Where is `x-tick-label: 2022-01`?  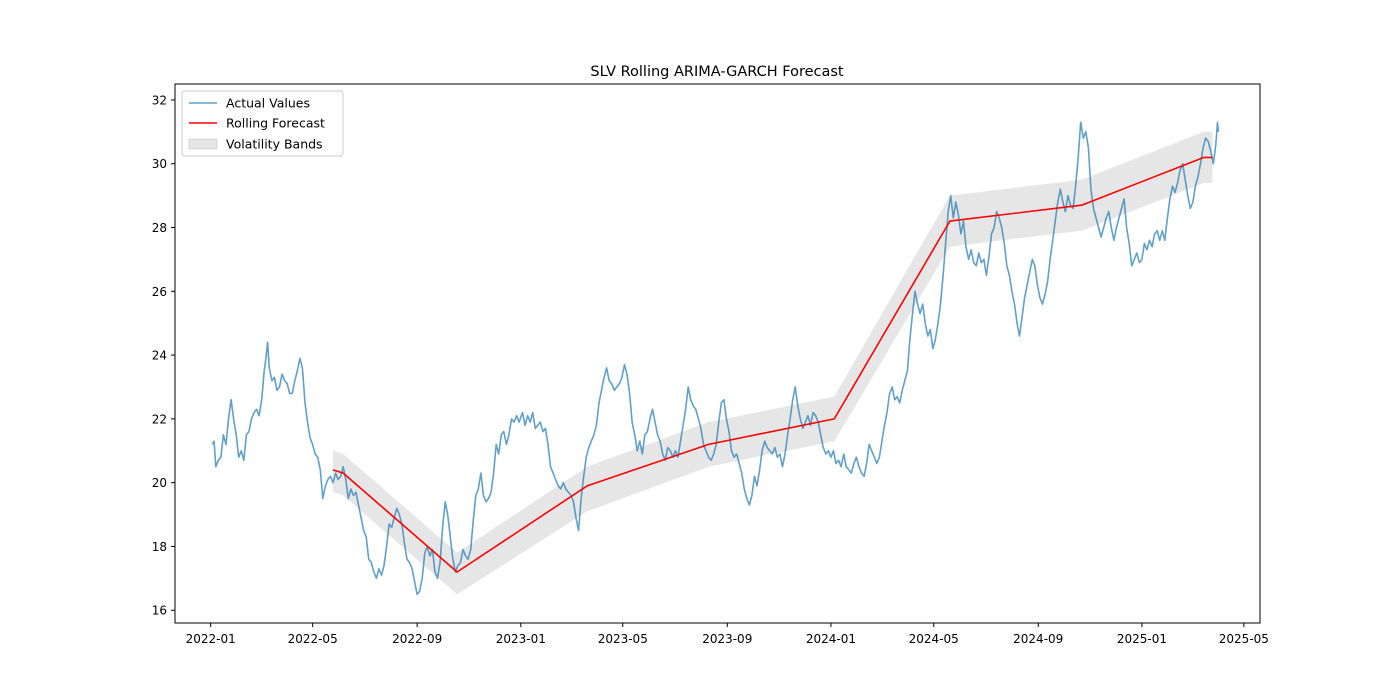 x-tick-label: 2022-01 is located at coordinates (211, 639).